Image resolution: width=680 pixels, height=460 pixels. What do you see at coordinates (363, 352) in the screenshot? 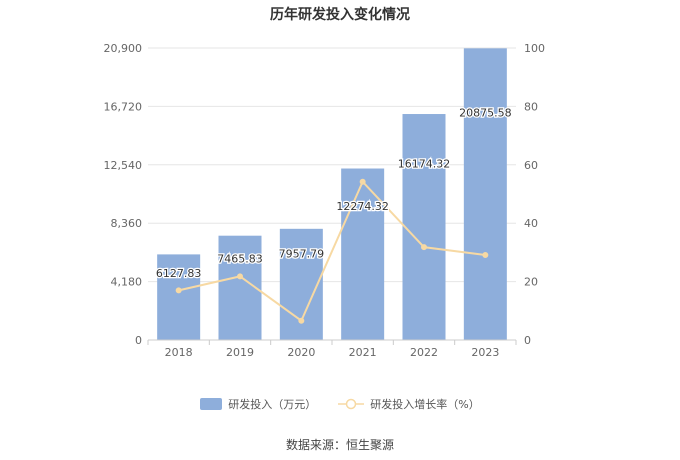
I see `x-tick-label: 2021` at bounding box center [363, 352].